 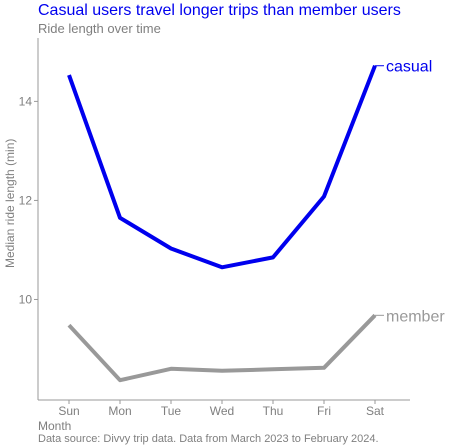 What do you see at coordinates (273, 411) in the screenshot?
I see `x-tick-label: Thu` at bounding box center [273, 411].